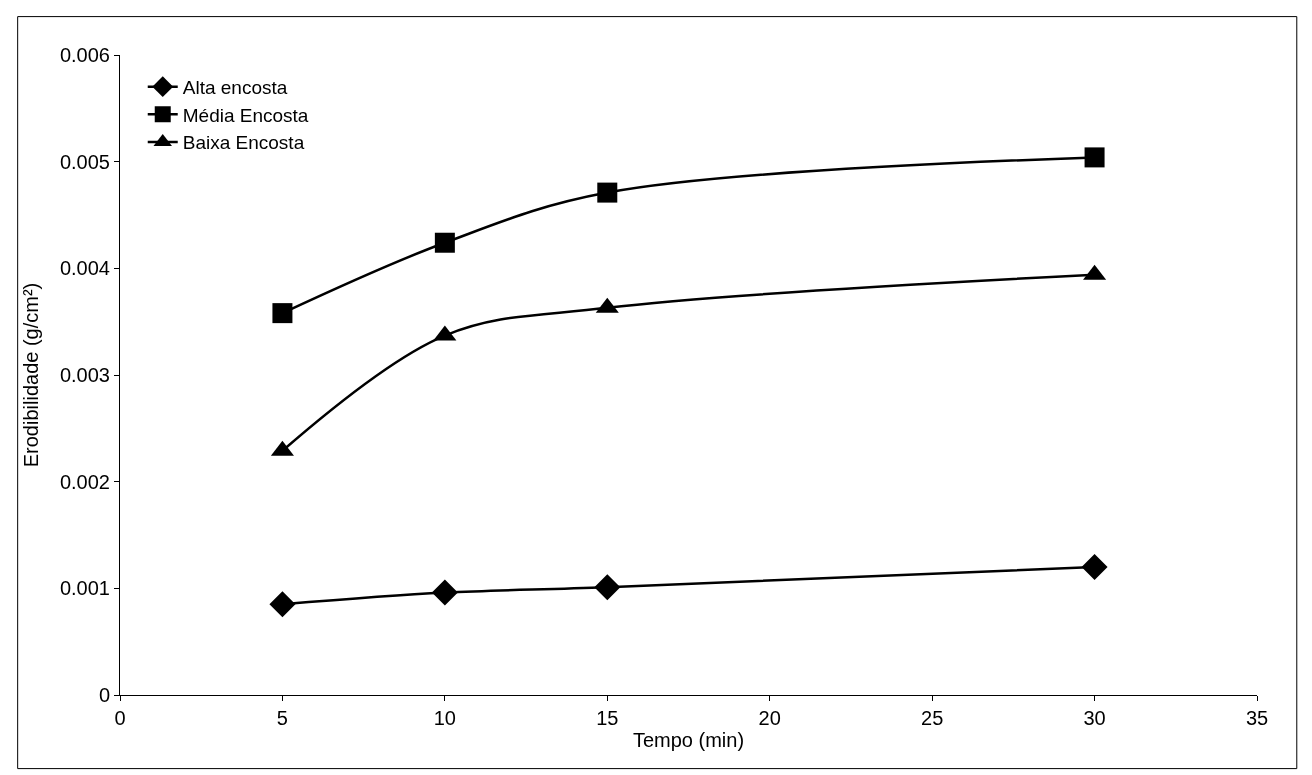  What do you see at coordinates (235, 88) in the screenshot?
I see `legend-label: Alta encosta` at bounding box center [235, 88].